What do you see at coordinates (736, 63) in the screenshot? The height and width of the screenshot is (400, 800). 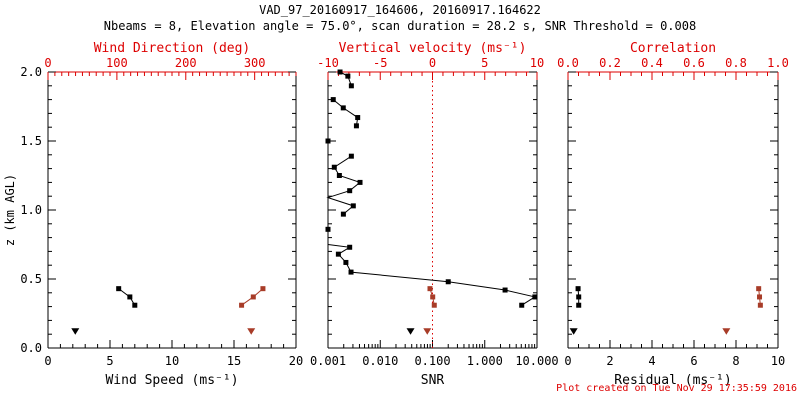 I see `svg-text: 0.8` at bounding box center [736, 63].